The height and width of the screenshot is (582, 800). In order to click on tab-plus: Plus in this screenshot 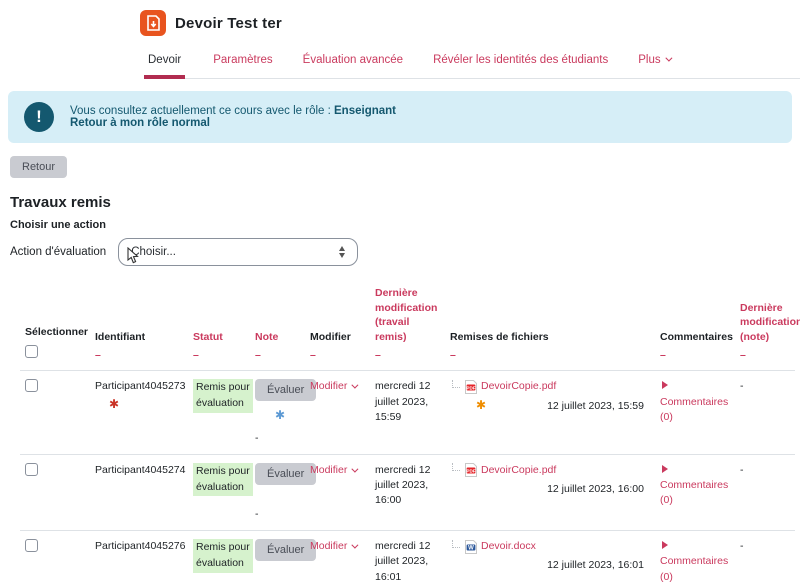, I will do `click(654, 64)`.